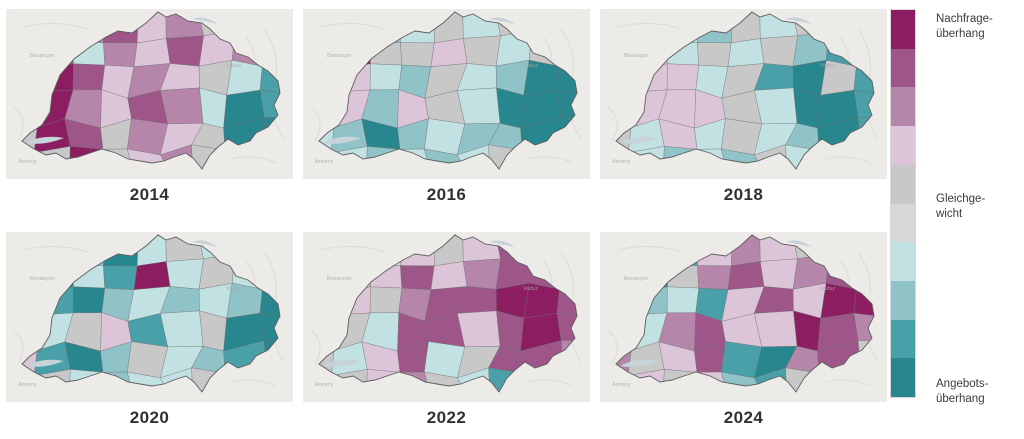 This screenshot has width=1024, height=439. I want to click on map-panel-3: Besançon Annecy Vaduz 2018, so click(743, 107).